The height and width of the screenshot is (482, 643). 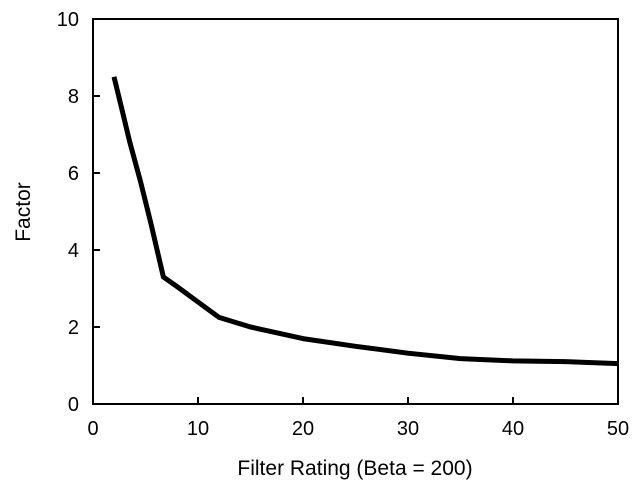 What do you see at coordinates (73, 251) in the screenshot?
I see `y-tick-label: 4` at bounding box center [73, 251].